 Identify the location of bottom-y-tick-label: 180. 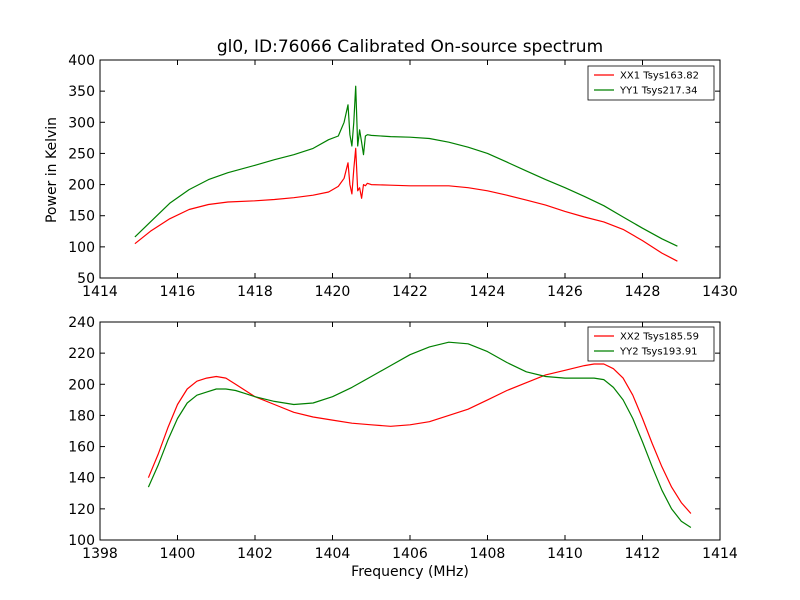
(81, 416).